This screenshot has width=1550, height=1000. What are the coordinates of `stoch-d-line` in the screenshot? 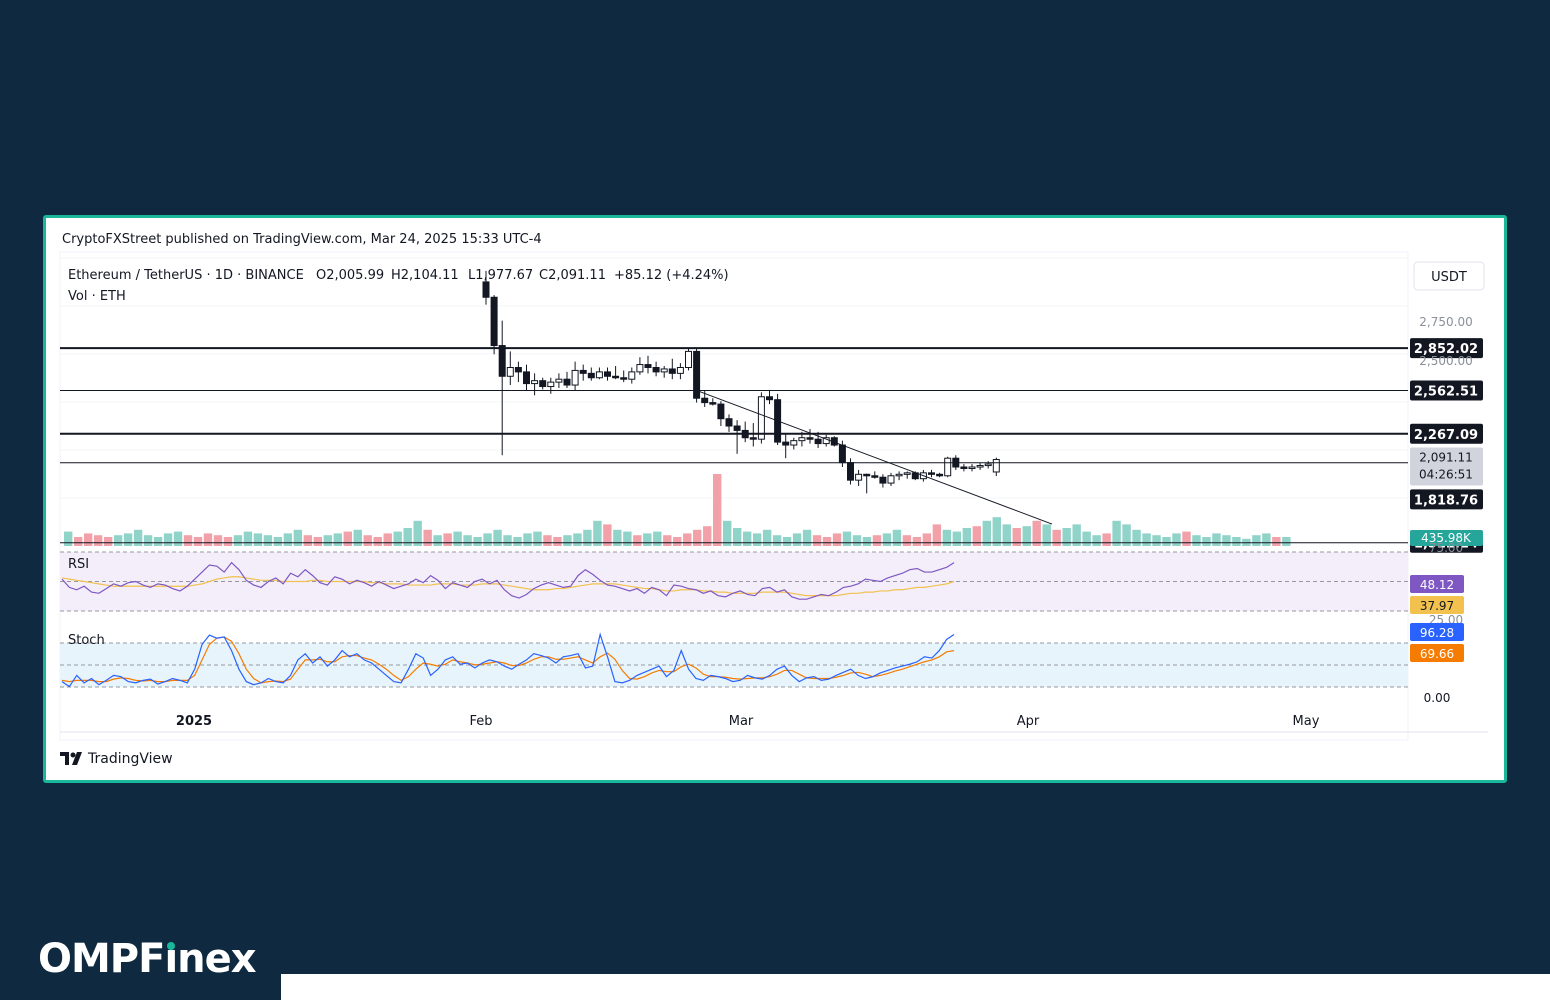 It's located at (508, 660).